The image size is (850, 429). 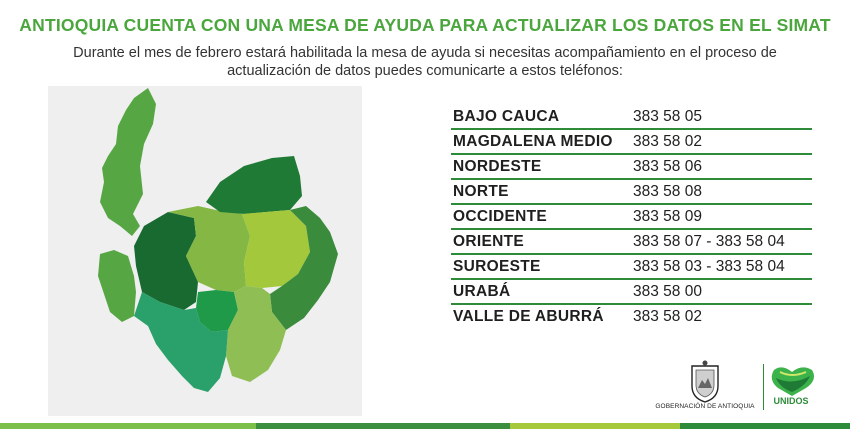 What do you see at coordinates (631, 292) in the screenshot?
I see `phone-row: URABÁ 383 58 00` at bounding box center [631, 292].